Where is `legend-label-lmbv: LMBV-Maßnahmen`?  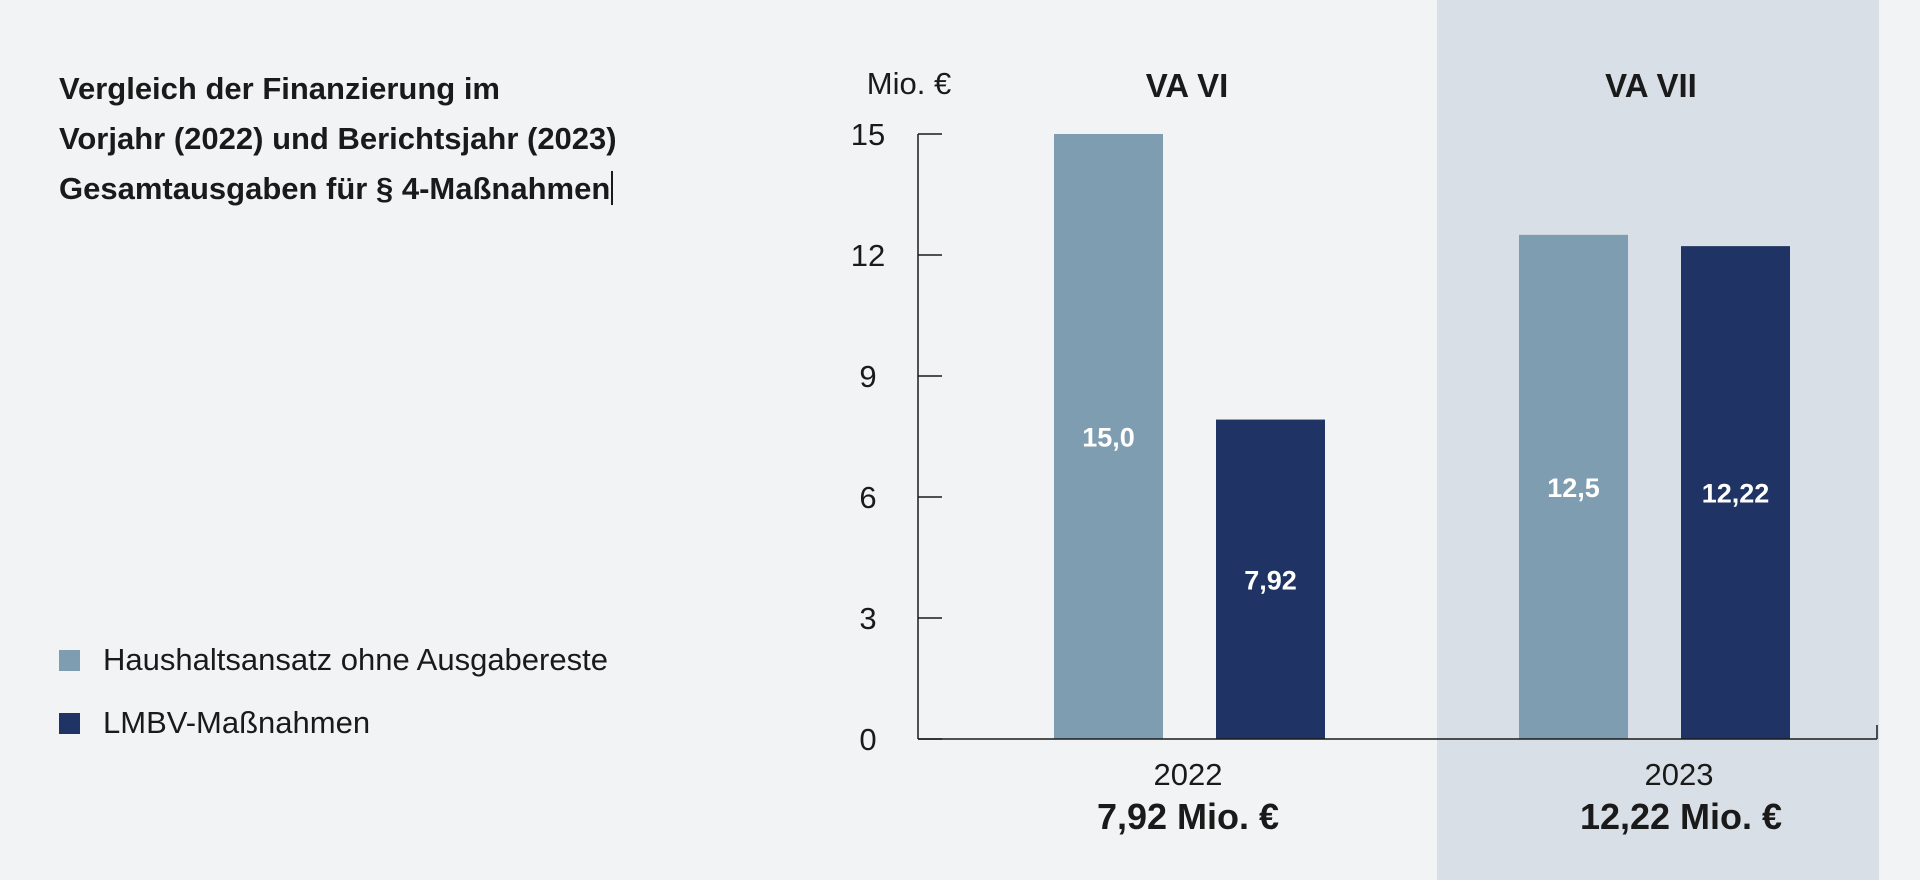
legend-label-lmbv: LMBV-Maßnahmen is located at coordinates (237, 722).